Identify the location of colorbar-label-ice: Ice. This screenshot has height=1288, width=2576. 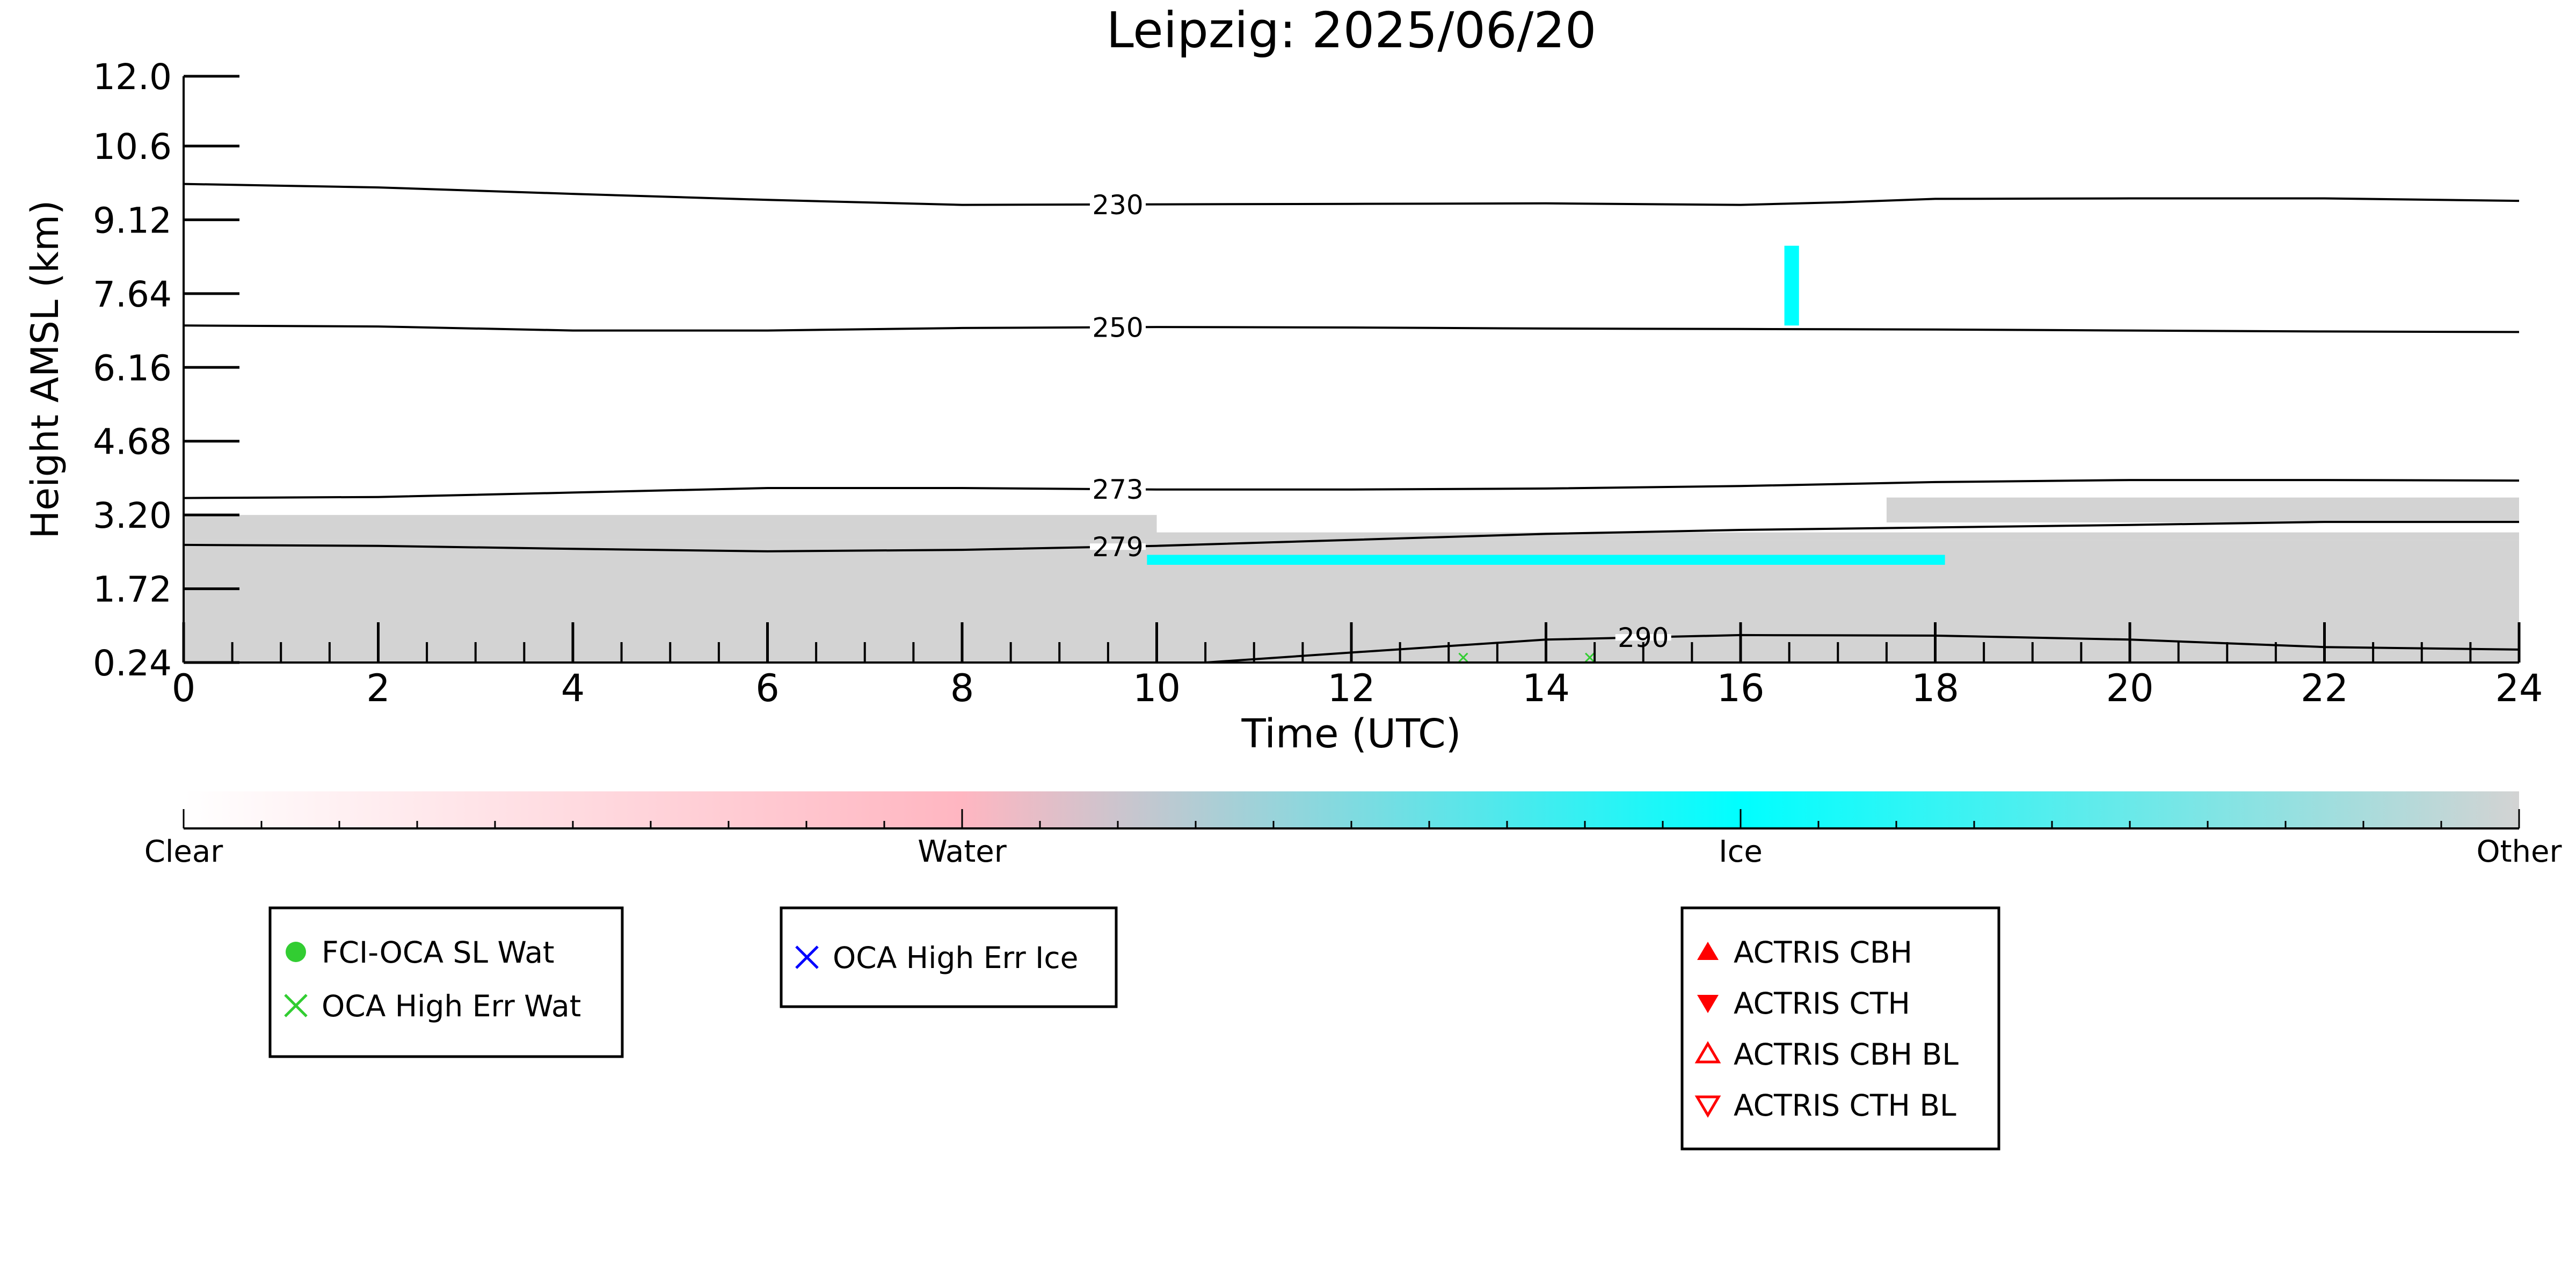
(1741, 851).